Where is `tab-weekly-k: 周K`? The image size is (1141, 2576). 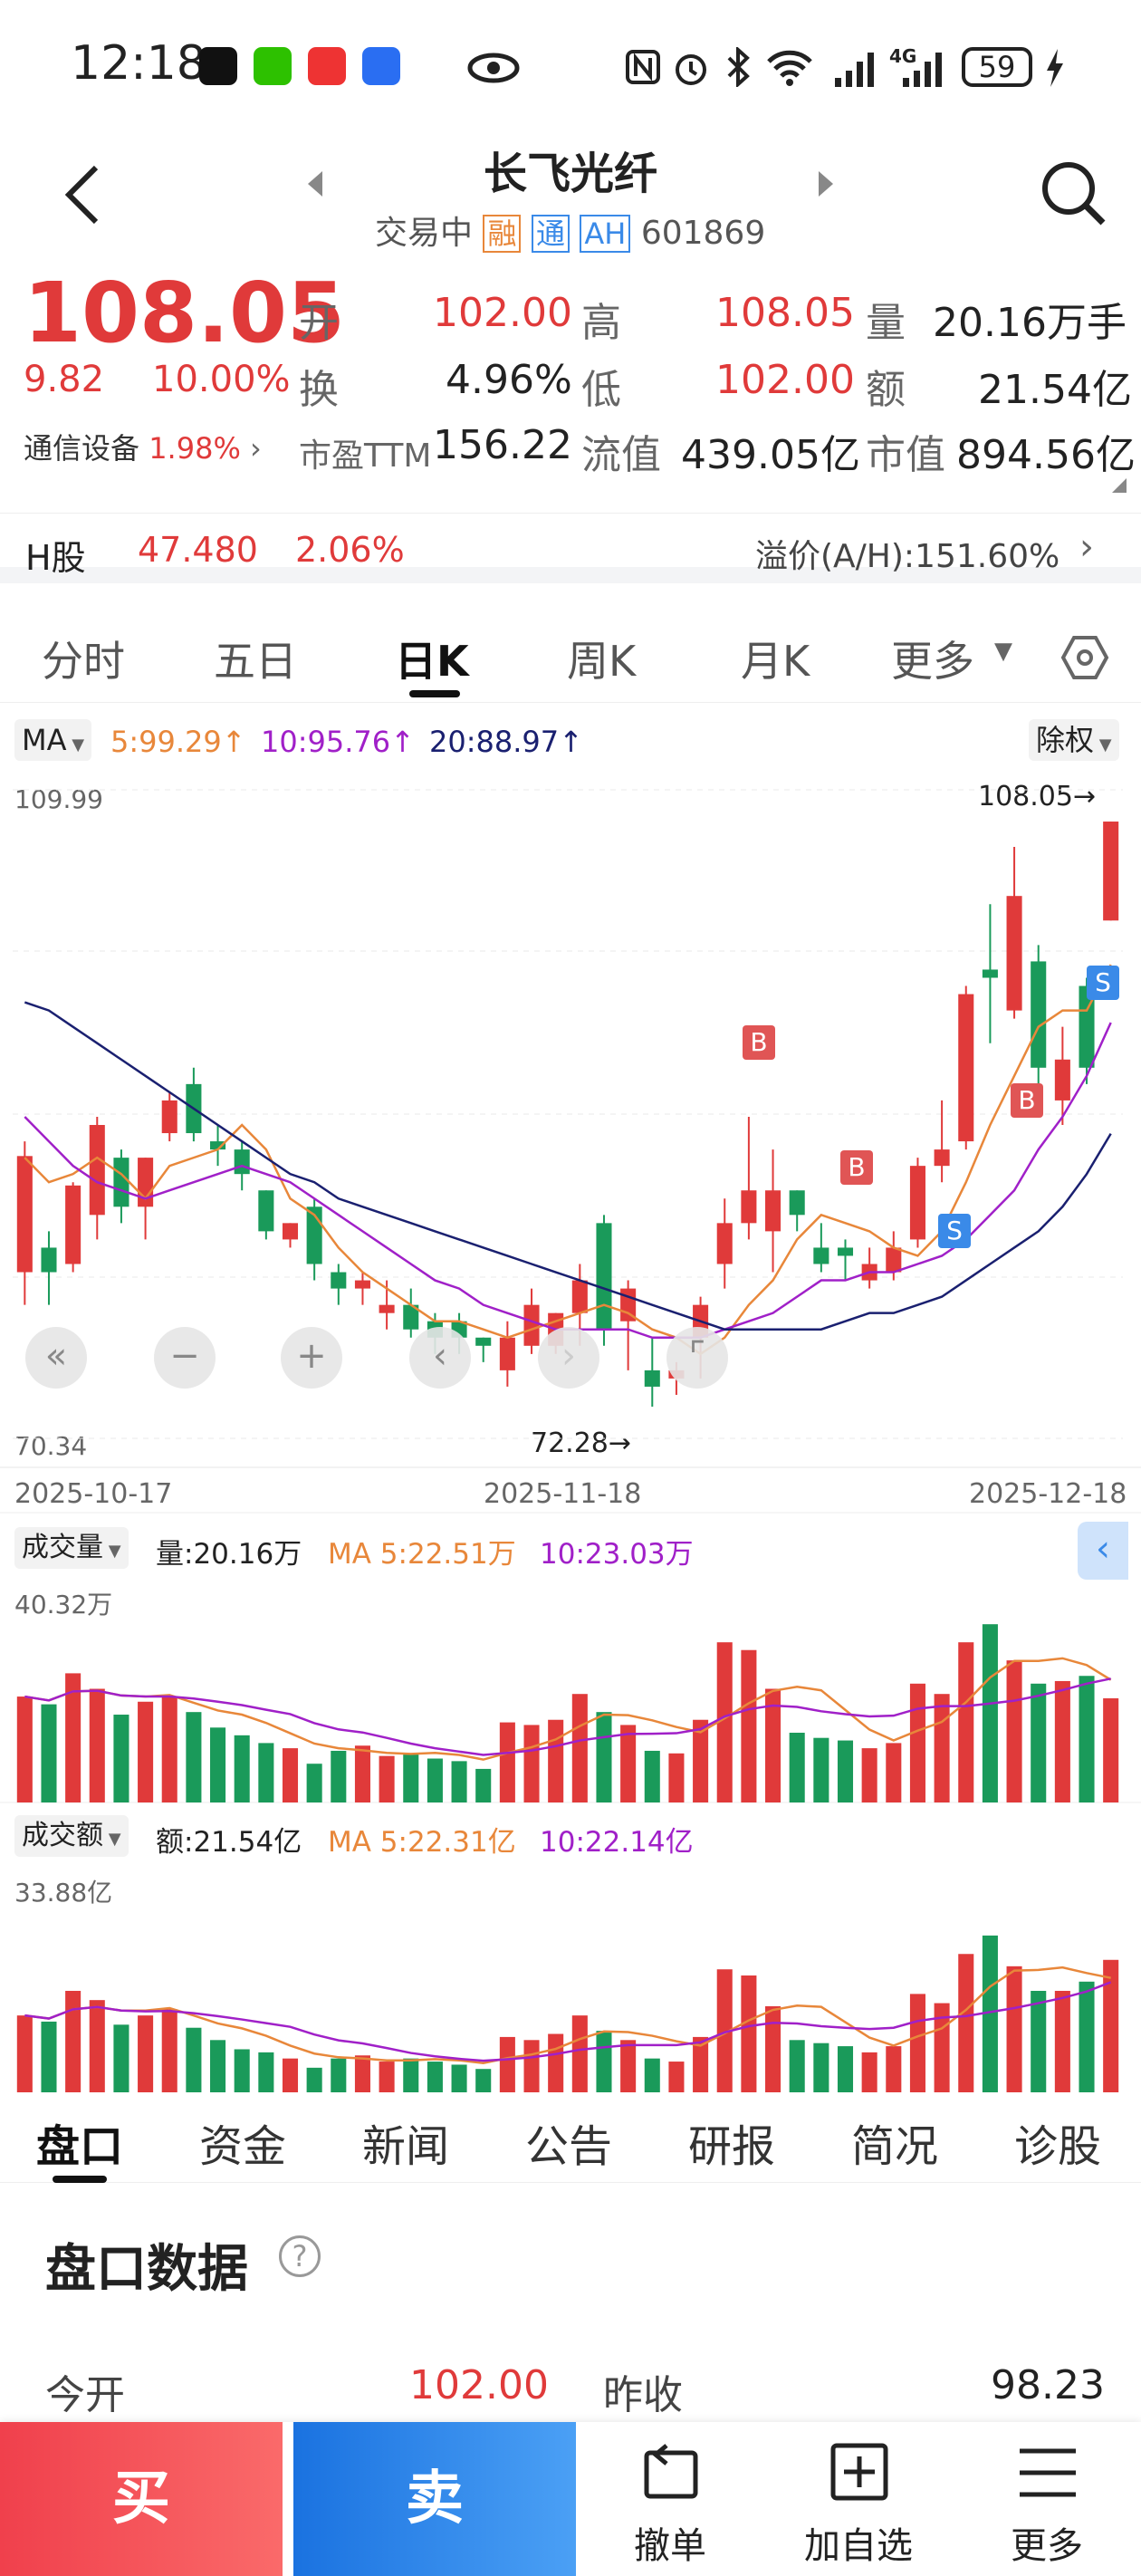 tab-weekly-k: 周K is located at coordinates (602, 661).